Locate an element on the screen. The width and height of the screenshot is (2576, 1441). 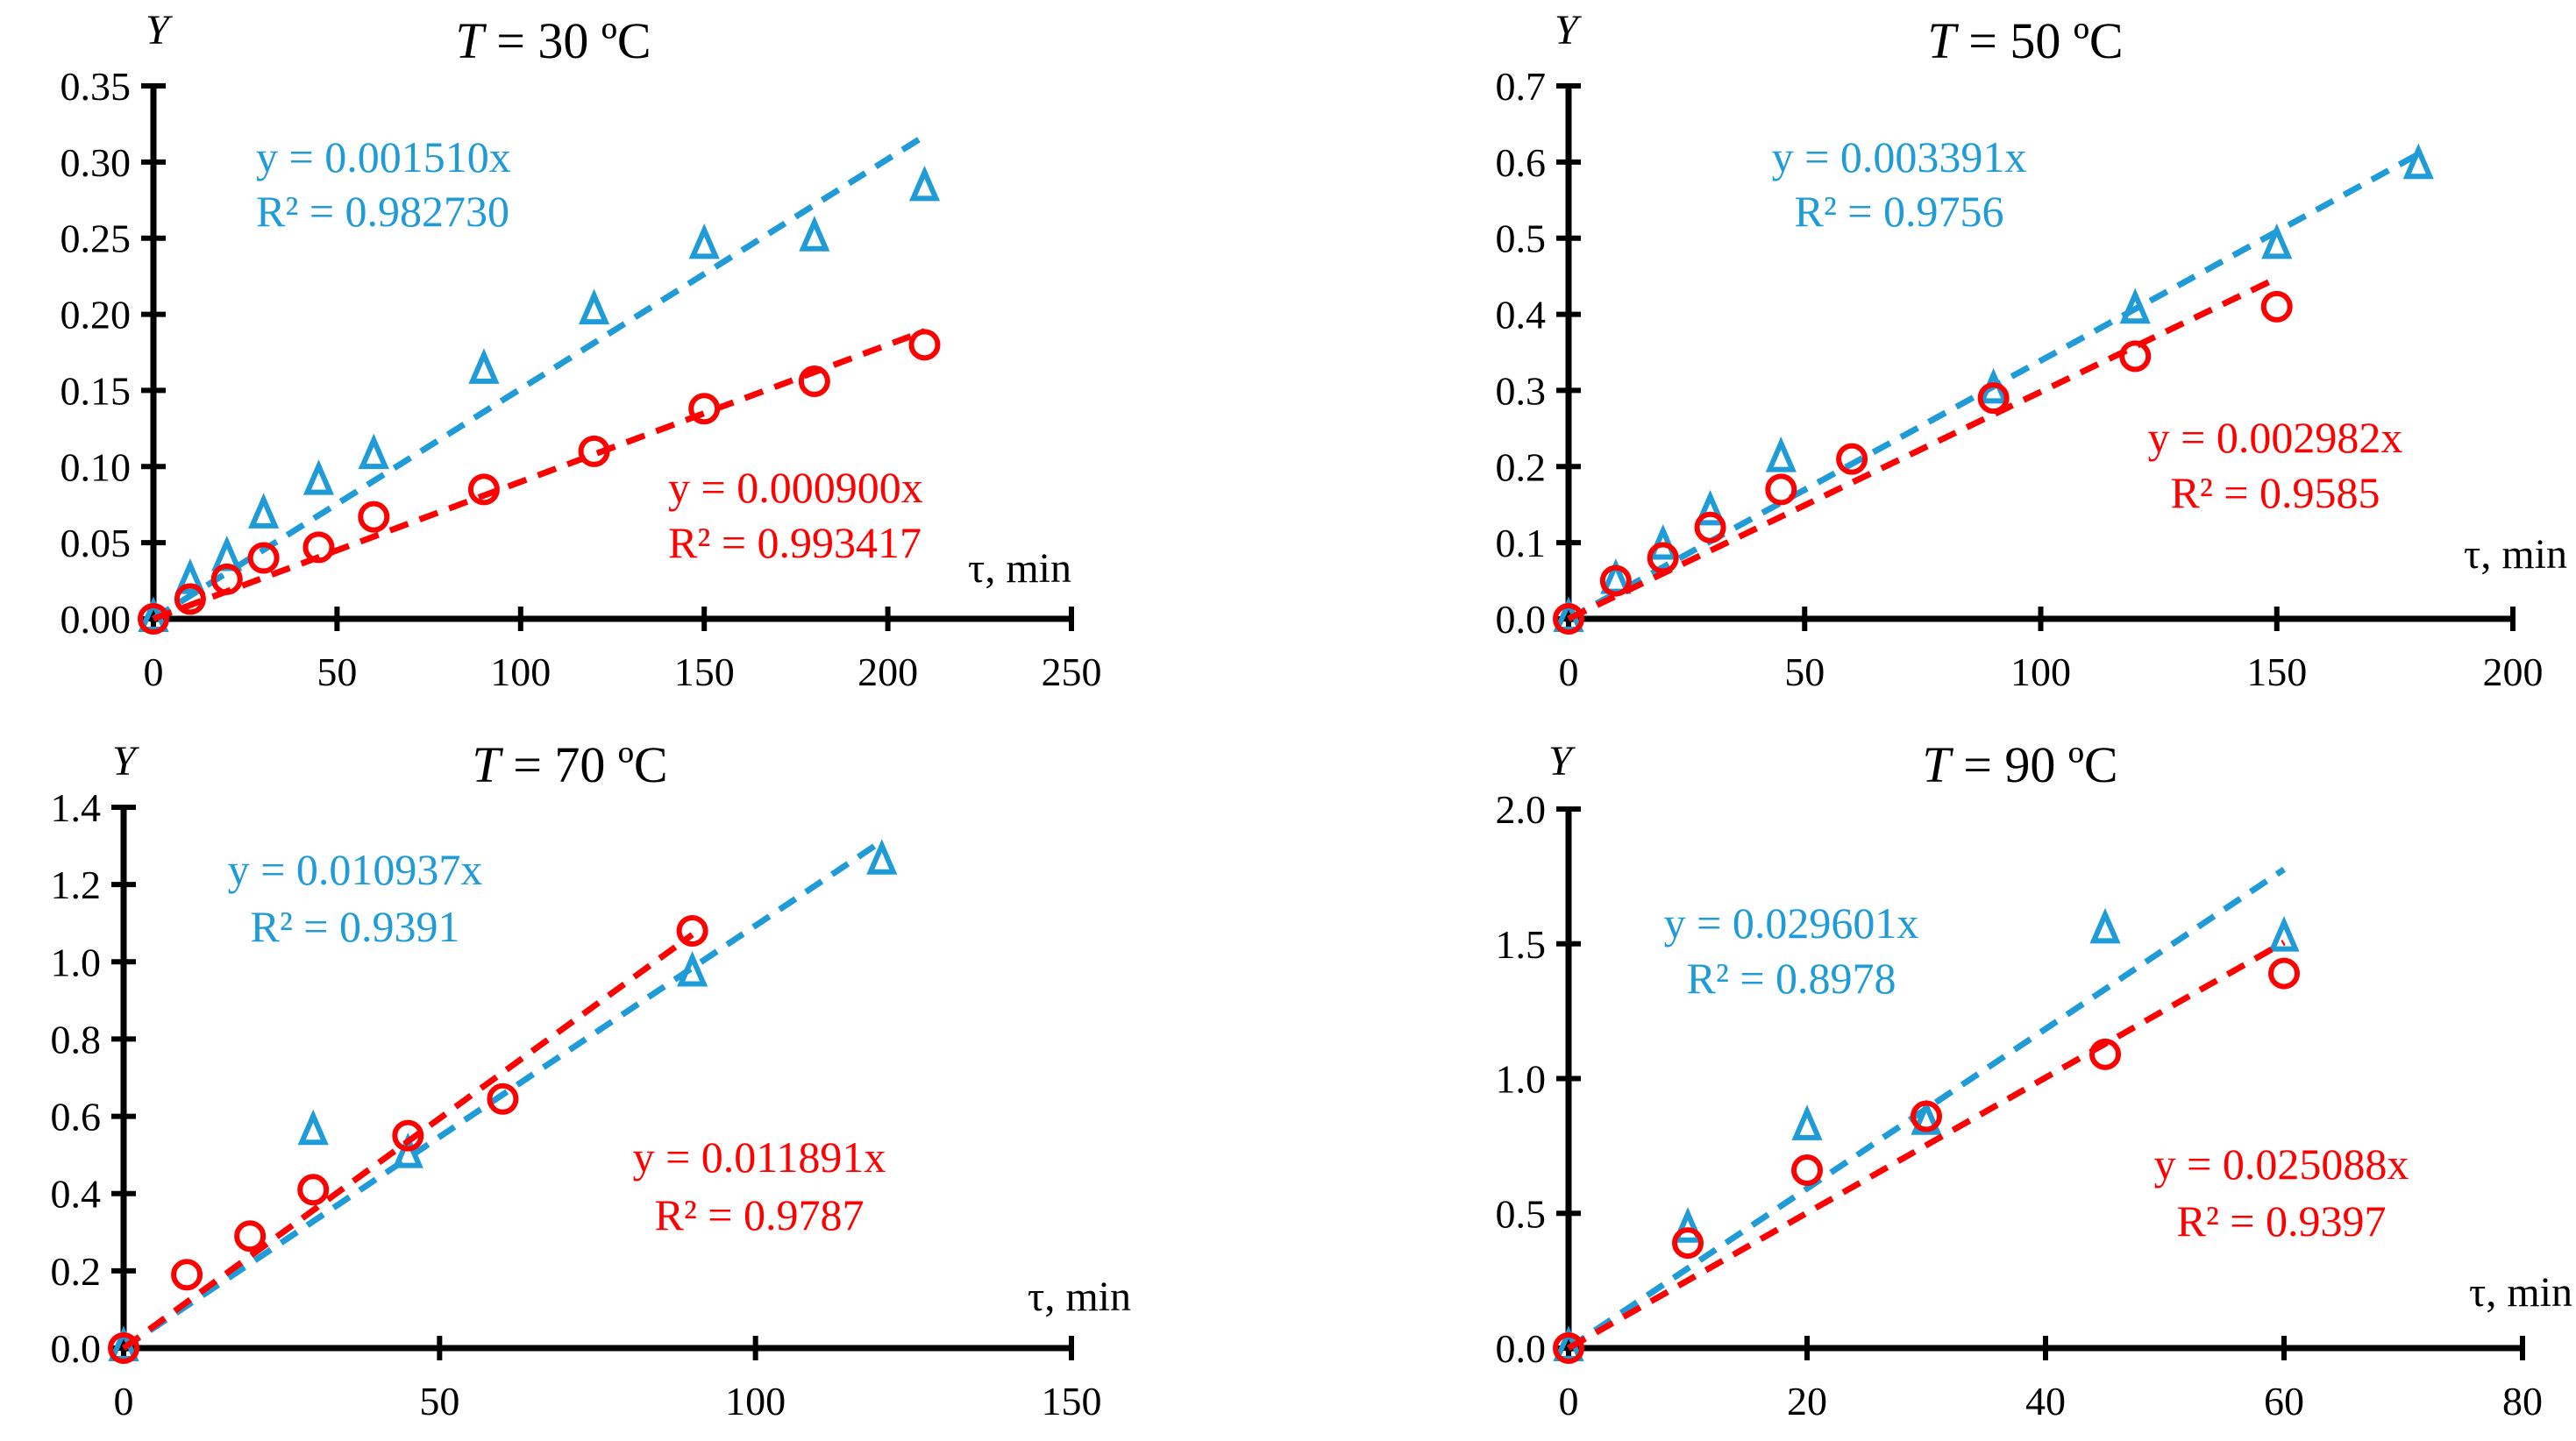
y-tick-label: 0.15 is located at coordinates (96, 390).